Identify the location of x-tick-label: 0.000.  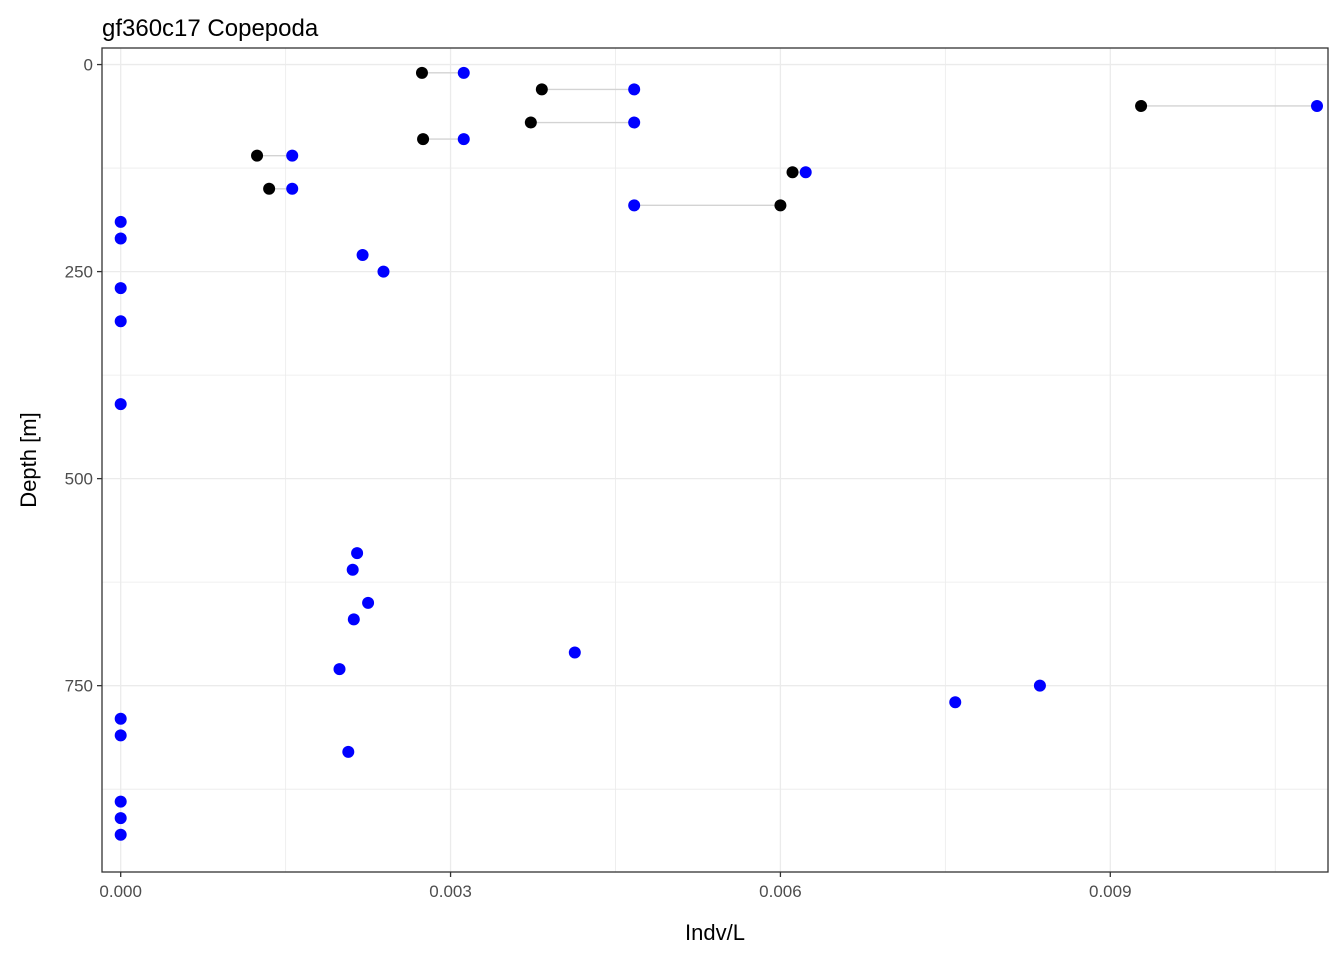
(120, 891).